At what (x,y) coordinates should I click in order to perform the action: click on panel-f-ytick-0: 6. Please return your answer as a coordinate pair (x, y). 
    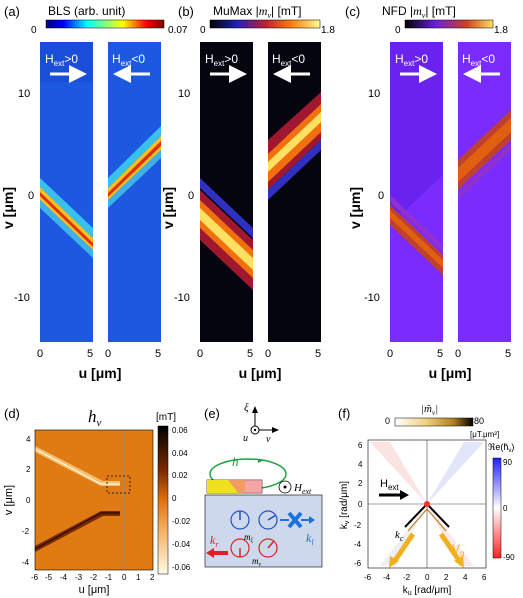
    Looking at the image, I should click on (360, 445).